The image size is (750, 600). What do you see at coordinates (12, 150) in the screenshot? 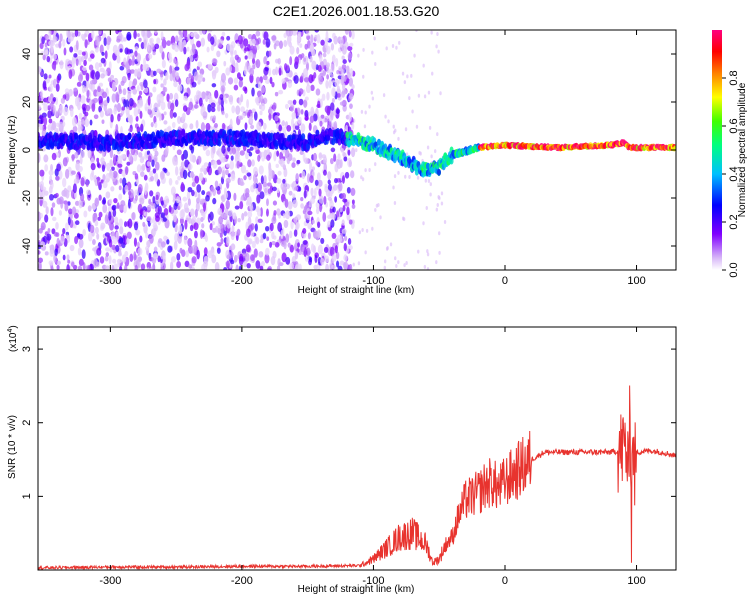
I see `heatmap-y-axis-title: Frequency (Hz)` at bounding box center [12, 150].